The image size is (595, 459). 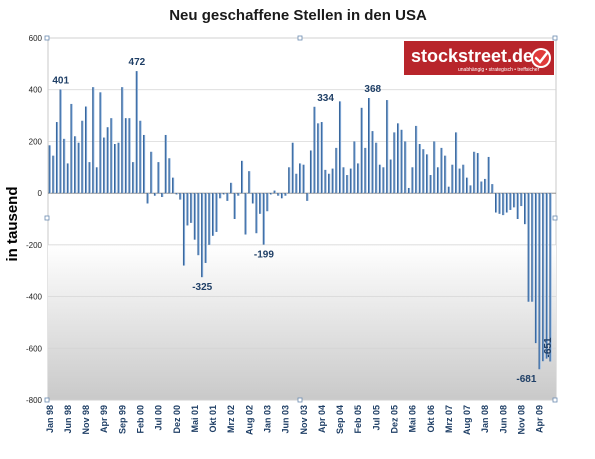 I want to click on x-tick-label: Mai 01, so click(x=195, y=419).